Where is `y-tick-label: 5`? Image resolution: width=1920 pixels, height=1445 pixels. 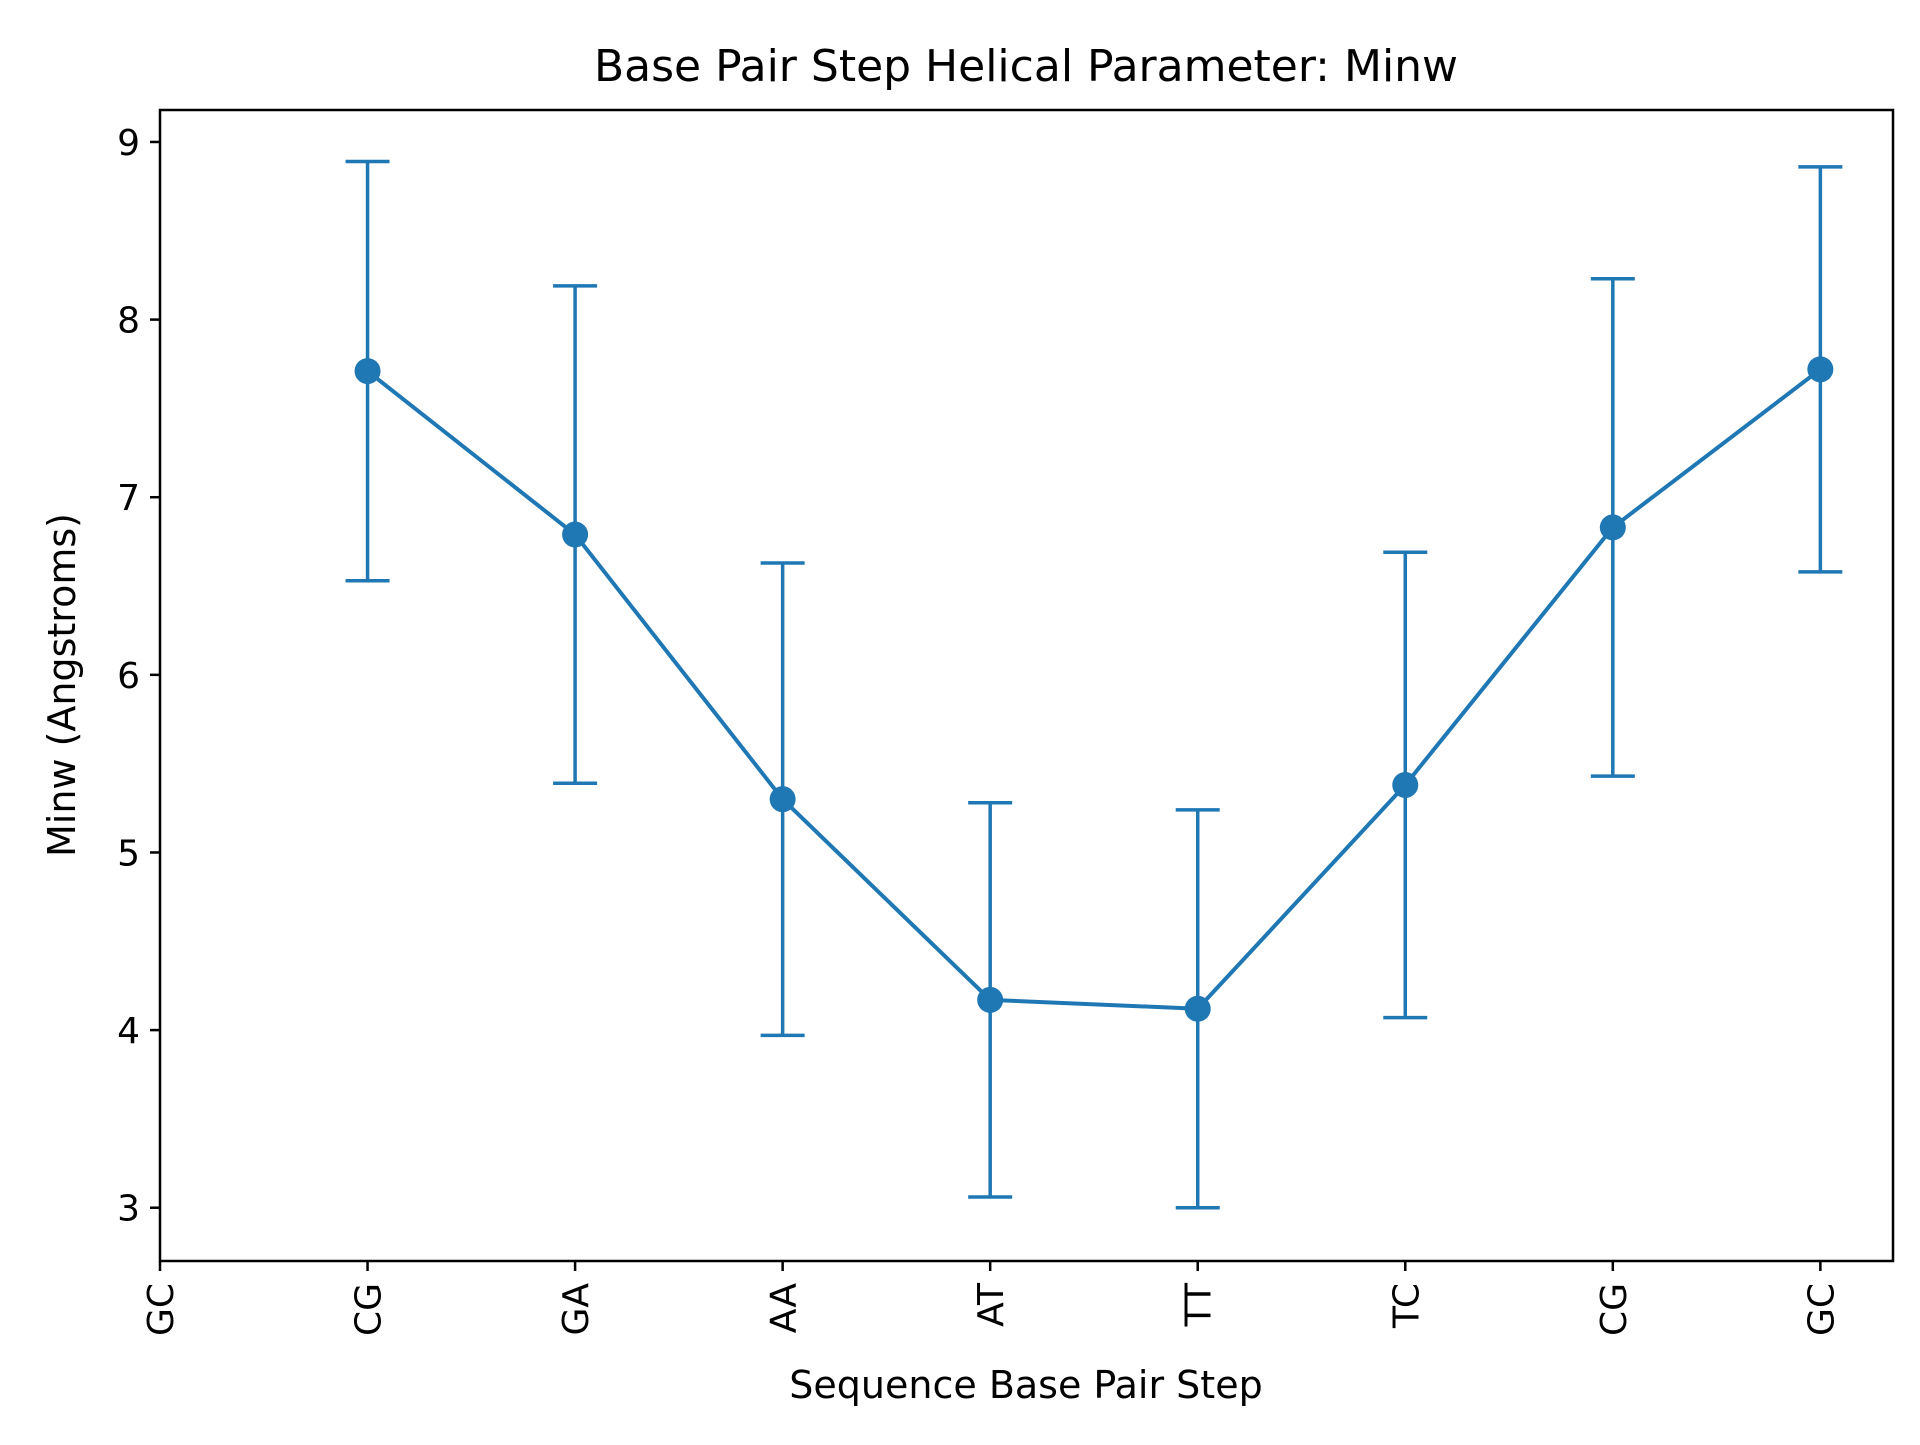
y-tick-label: 5 is located at coordinates (128, 853).